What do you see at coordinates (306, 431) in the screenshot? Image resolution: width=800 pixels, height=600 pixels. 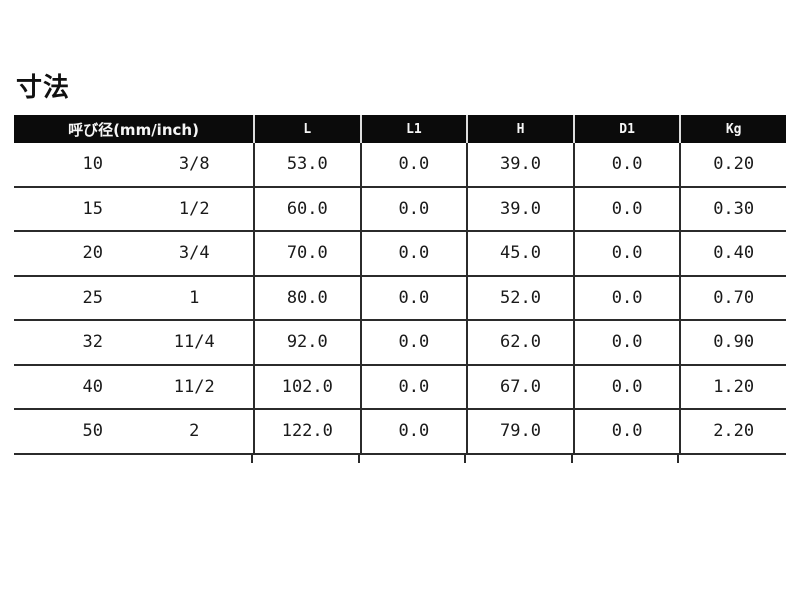 I see `cell-value: 122.0` at bounding box center [306, 431].